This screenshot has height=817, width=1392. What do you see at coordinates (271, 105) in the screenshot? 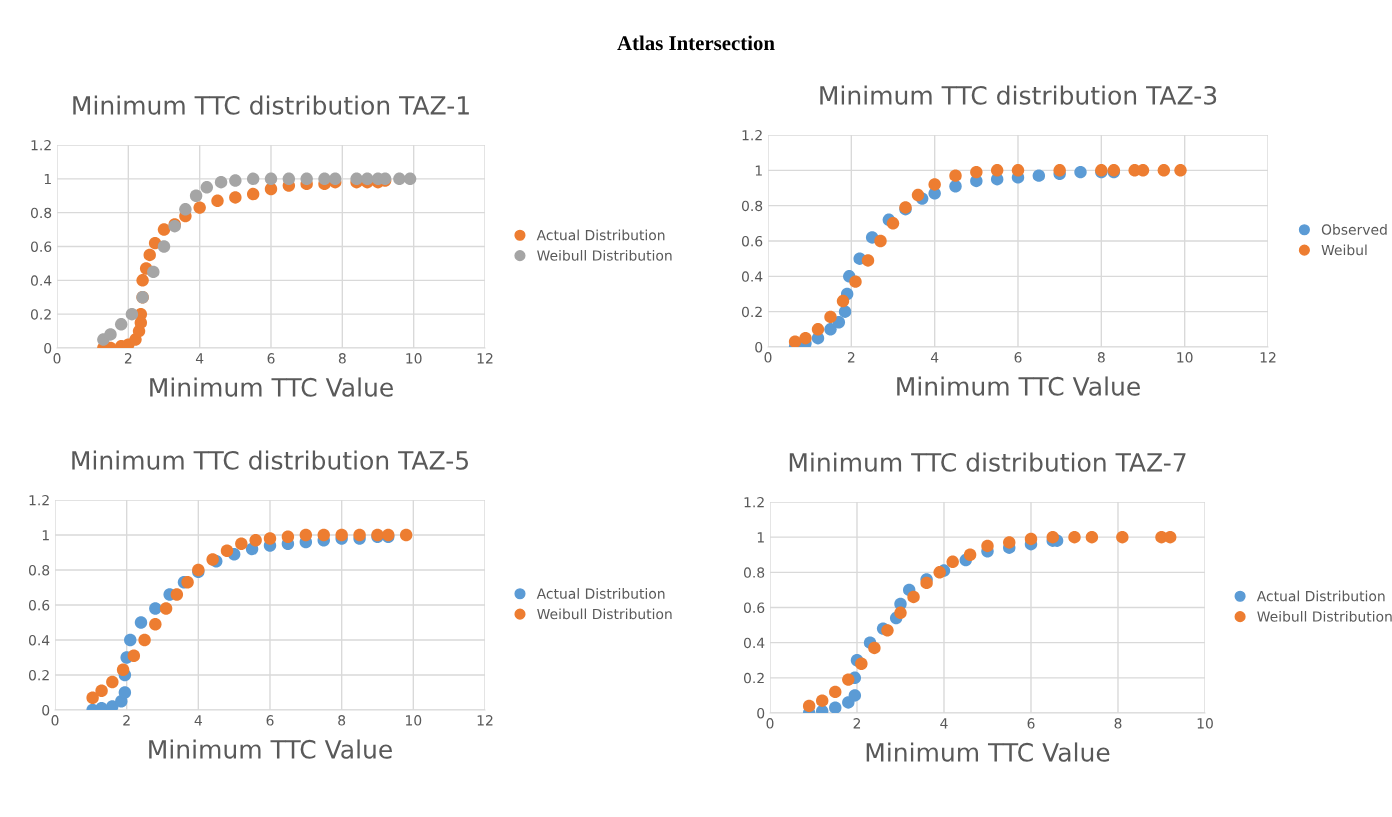
I see `chart-title: Minimum TTC distribution TAZ-1` at bounding box center [271, 105].